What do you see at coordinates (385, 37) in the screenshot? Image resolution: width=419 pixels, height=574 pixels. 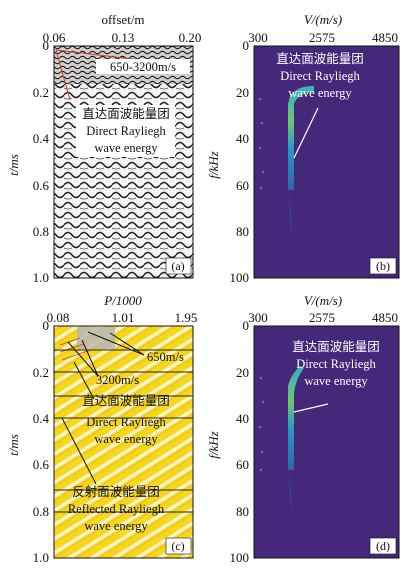 I see `x-tick-label: 4850` at bounding box center [385, 37].